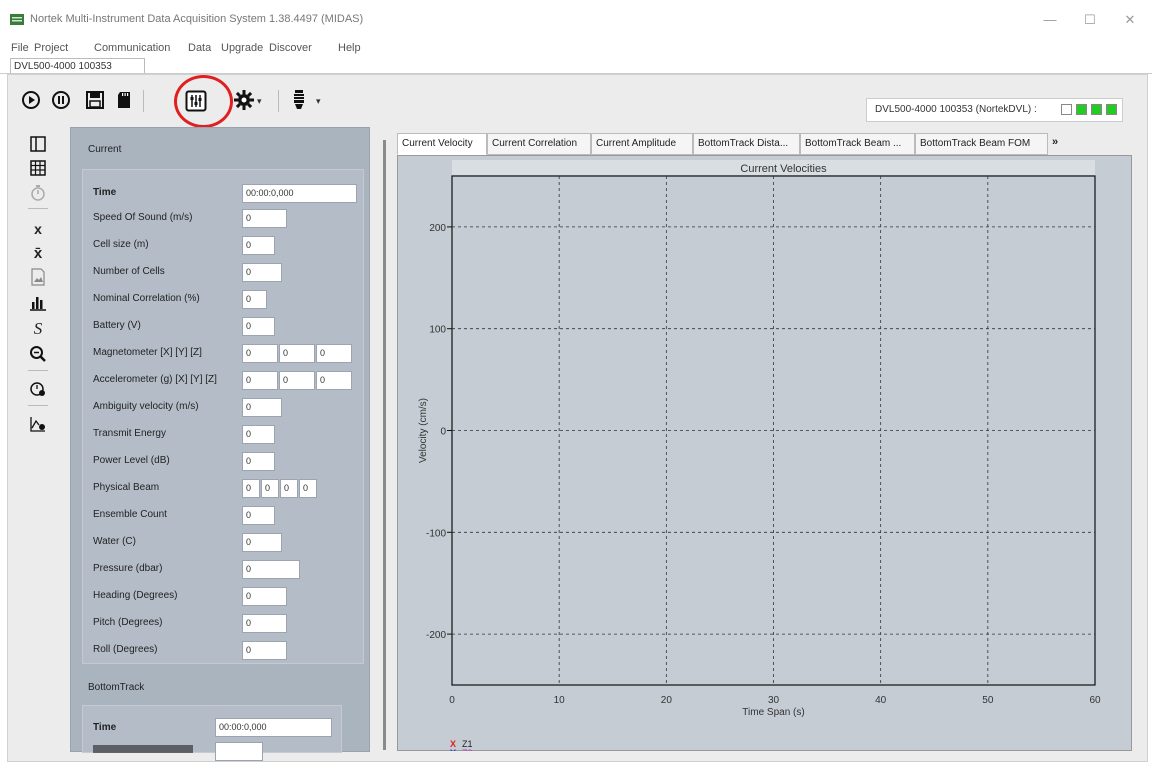  I want to click on document-tab: DVL500-4000 100353, so click(77, 65).